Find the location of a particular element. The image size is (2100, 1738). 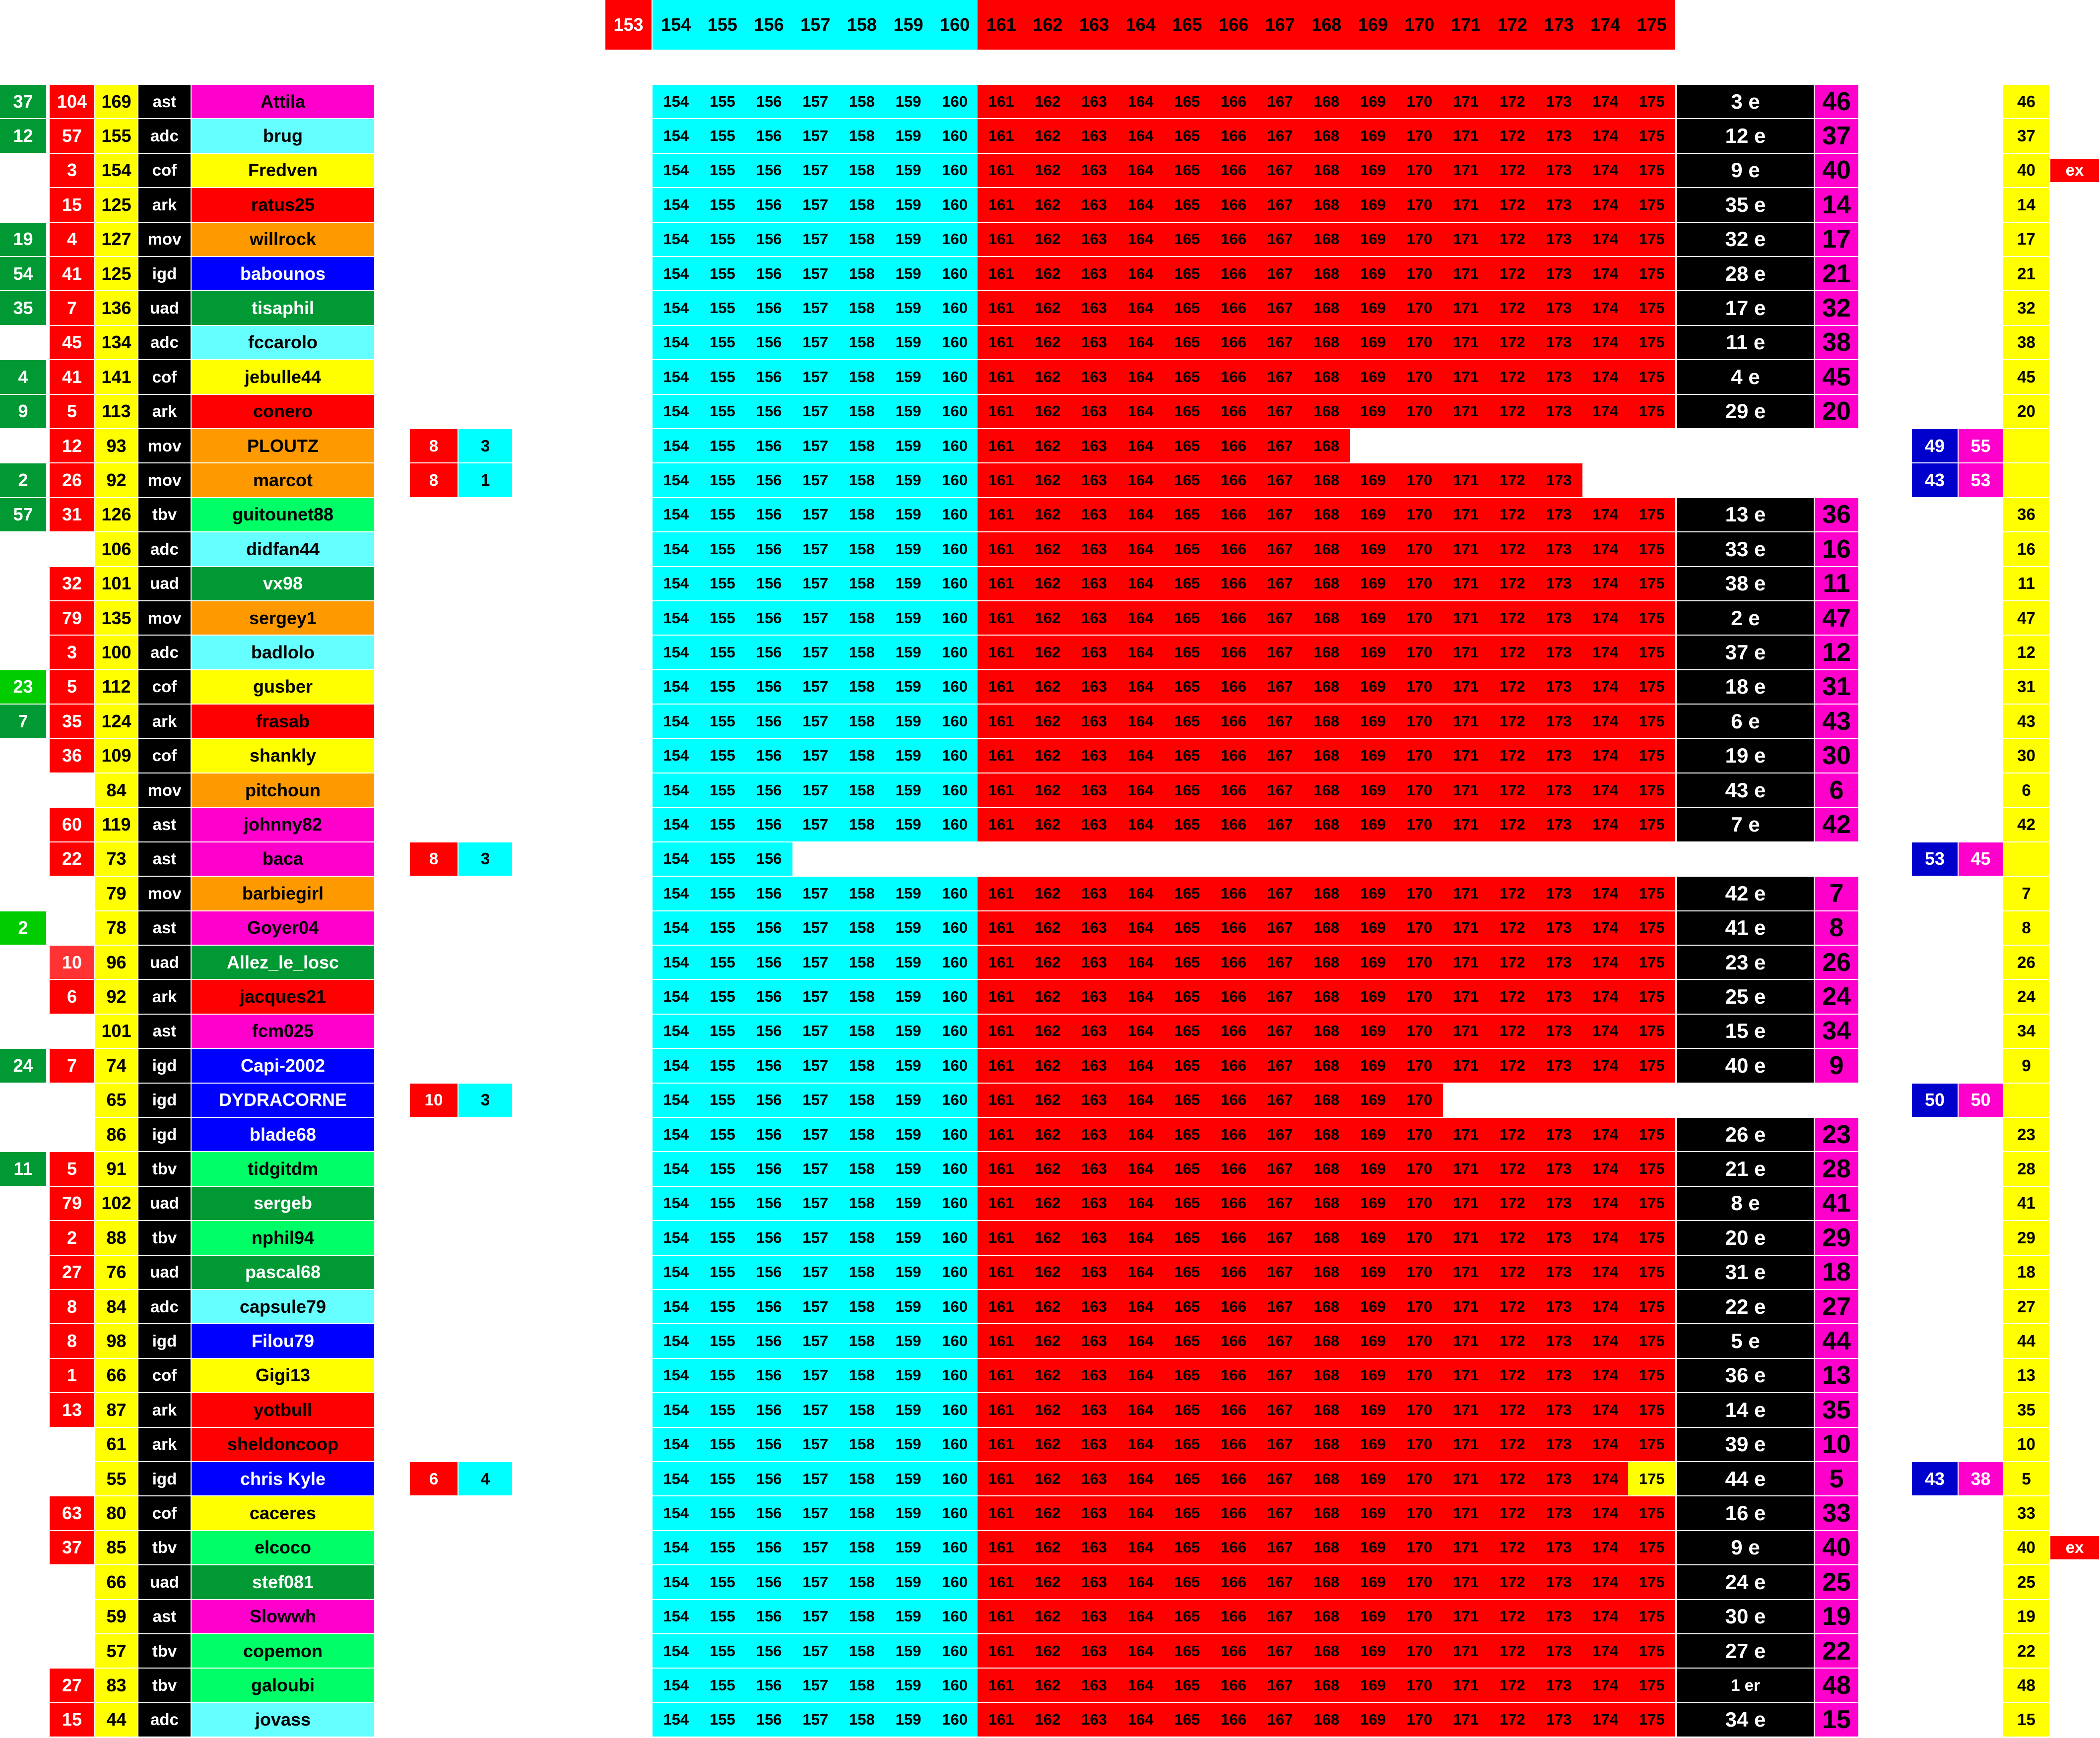

yellow-count: 93 is located at coordinates (116, 446).